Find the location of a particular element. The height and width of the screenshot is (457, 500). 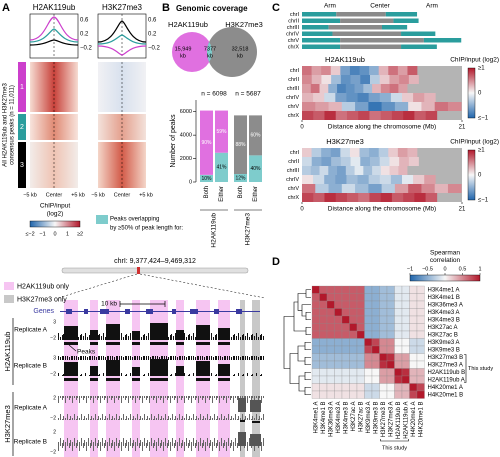

profile-tick: −0.2 is located at coordinates (154, 49).